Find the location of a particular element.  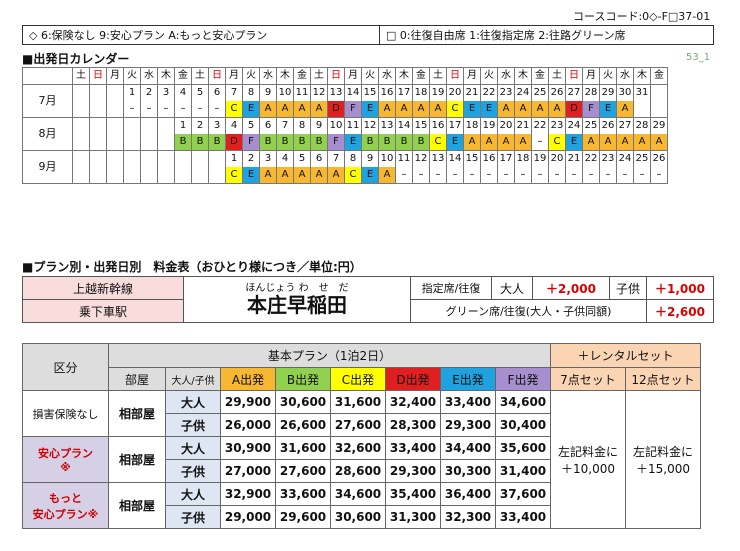

line-name: 上越新幹線 is located at coordinates (103, 288).